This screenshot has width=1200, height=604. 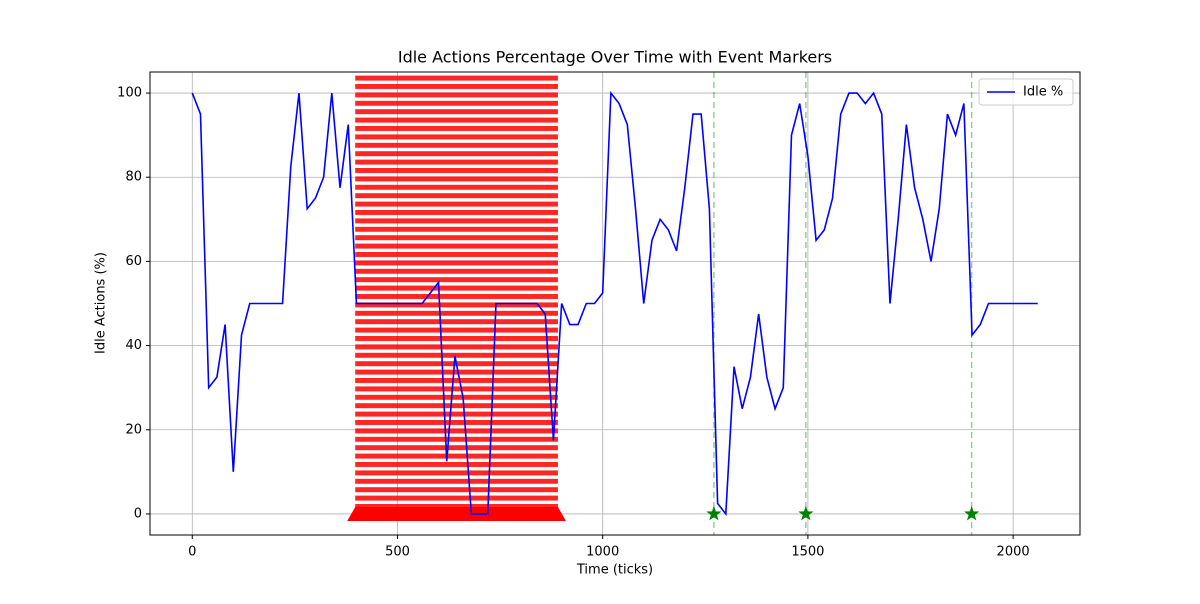 I want to click on event-span, so click(x=456, y=295).